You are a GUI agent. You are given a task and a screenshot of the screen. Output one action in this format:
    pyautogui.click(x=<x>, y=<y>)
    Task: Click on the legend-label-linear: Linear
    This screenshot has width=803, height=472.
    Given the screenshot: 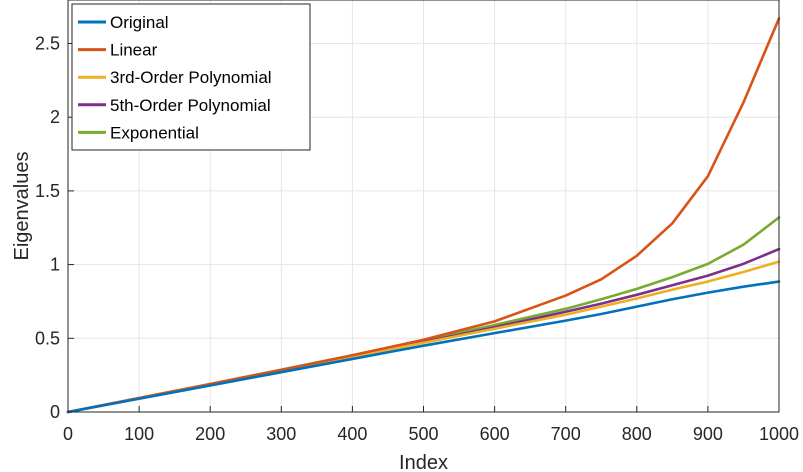 What is the action you would take?
    pyautogui.click(x=134, y=50)
    